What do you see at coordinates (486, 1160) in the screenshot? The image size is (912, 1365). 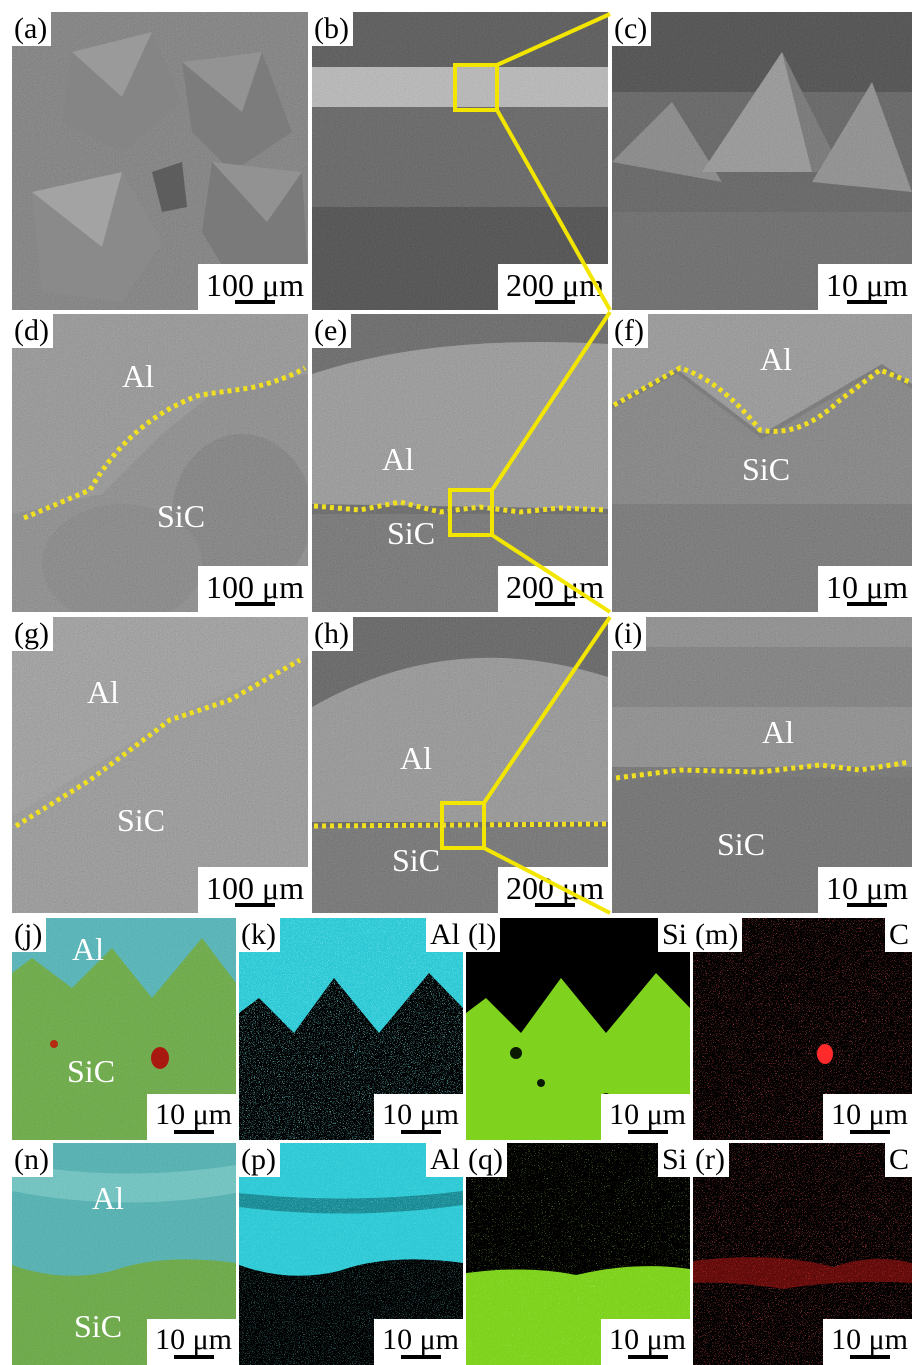 I see `panel-letter: (q)` at bounding box center [486, 1160].